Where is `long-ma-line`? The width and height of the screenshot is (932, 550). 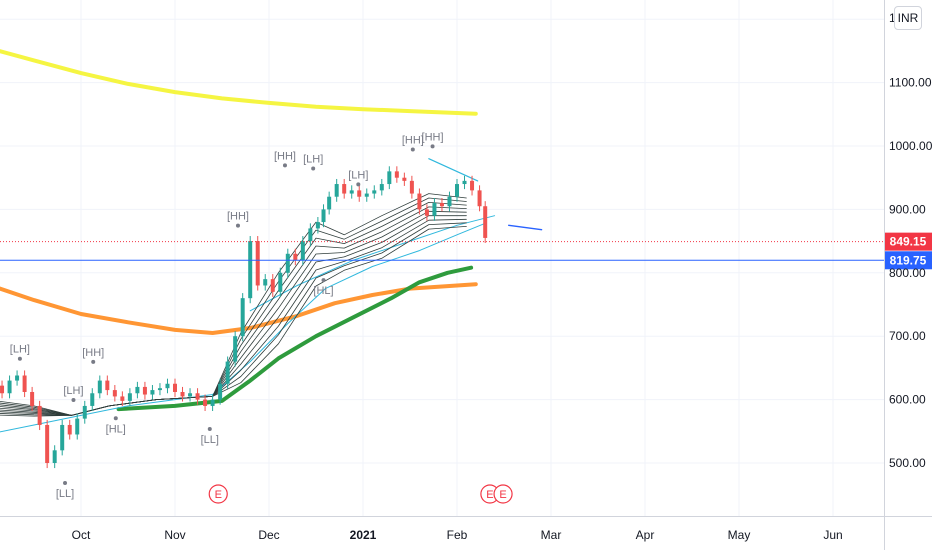 long-ma-line is located at coordinates (239, 82).